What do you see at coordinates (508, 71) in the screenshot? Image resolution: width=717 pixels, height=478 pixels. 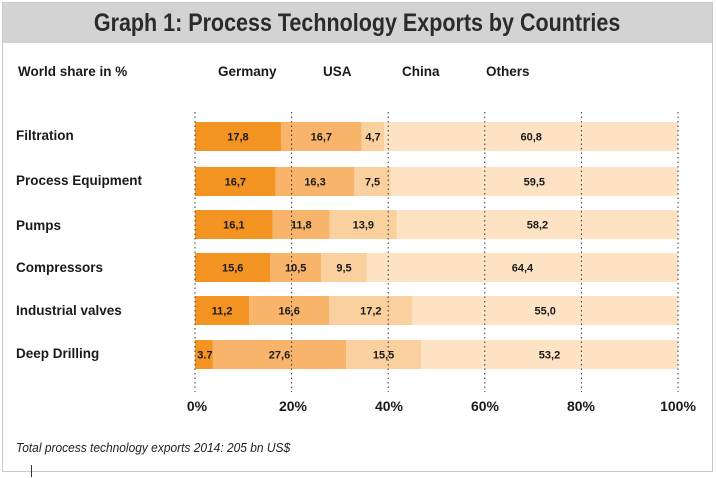 I see `legend-others: Others` at bounding box center [508, 71].